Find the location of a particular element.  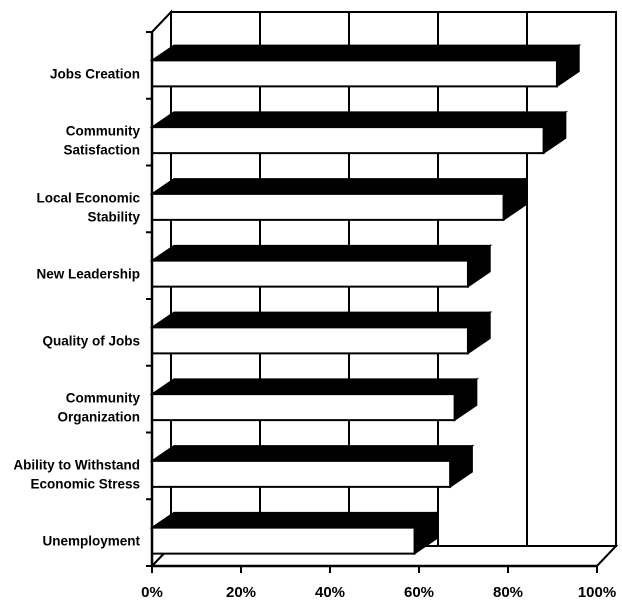

category-label: Jobs Creation is located at coordinates (95, 73).